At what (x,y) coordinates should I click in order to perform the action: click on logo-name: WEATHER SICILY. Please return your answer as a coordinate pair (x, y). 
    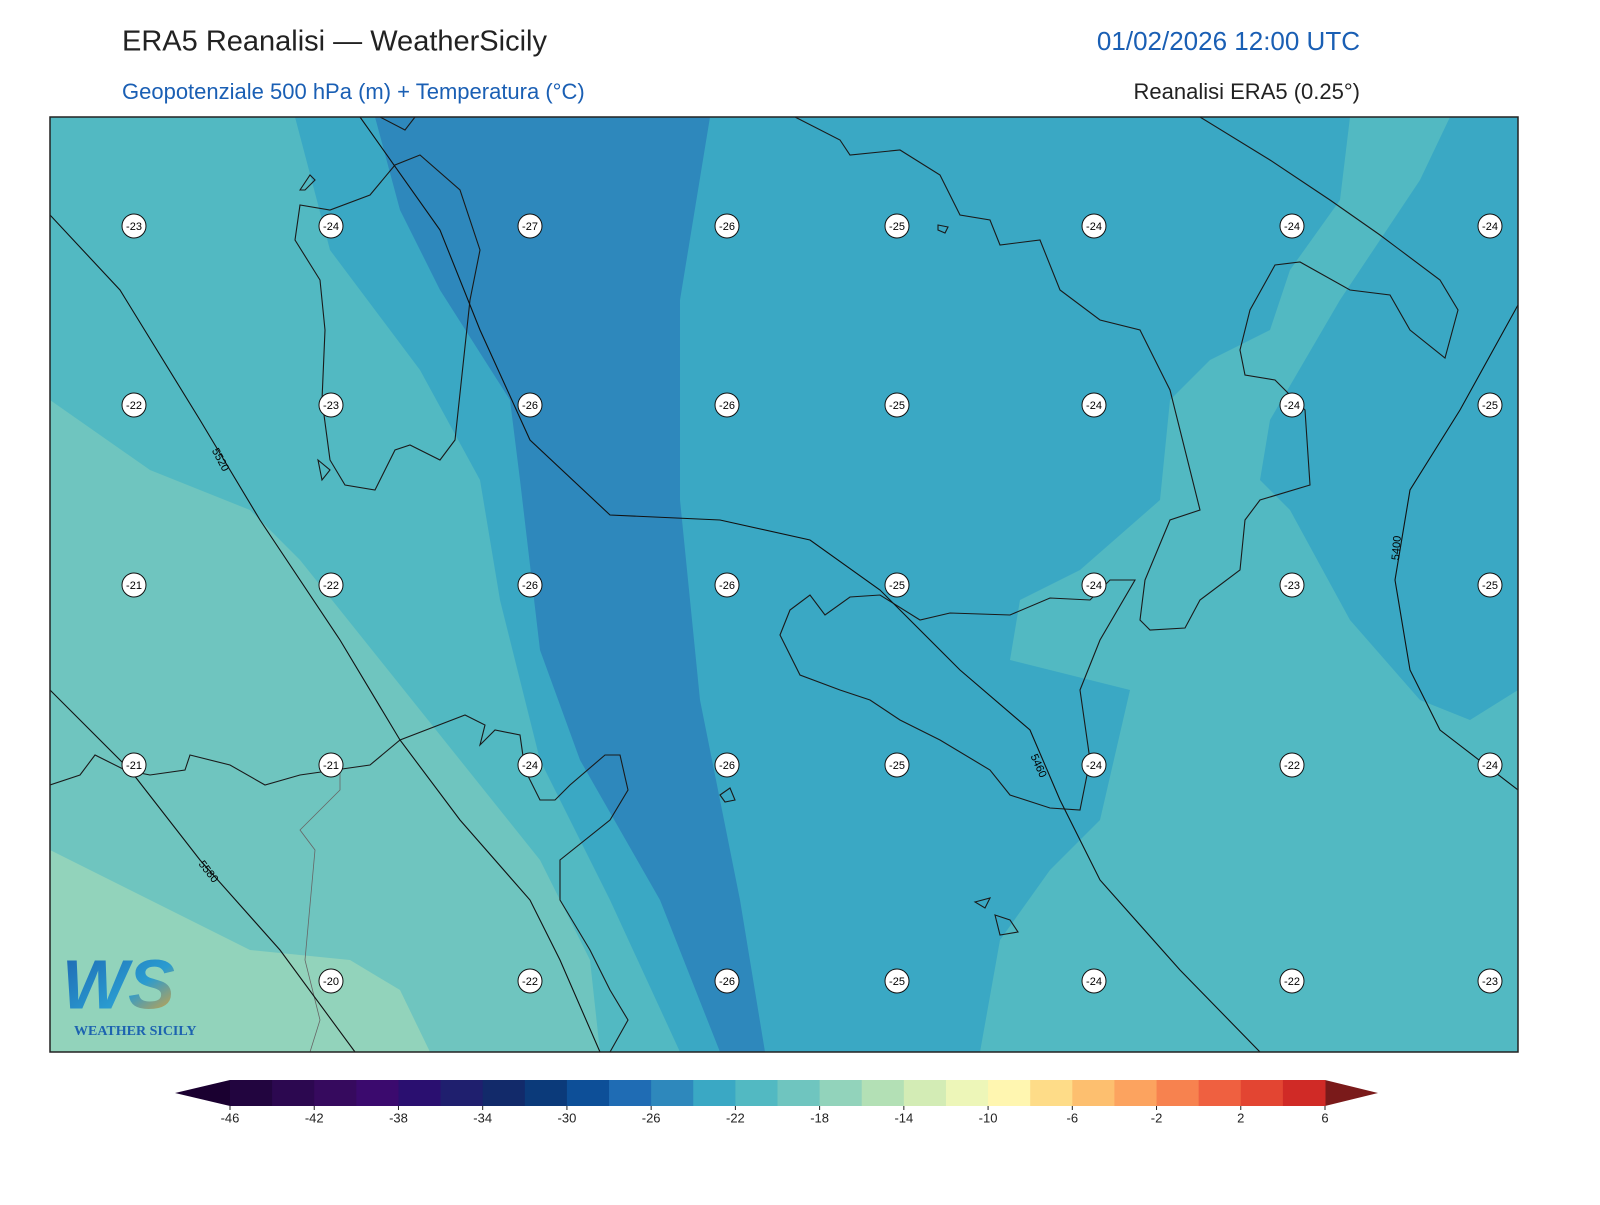
    Looking at the image, I should click on (135, 1031).